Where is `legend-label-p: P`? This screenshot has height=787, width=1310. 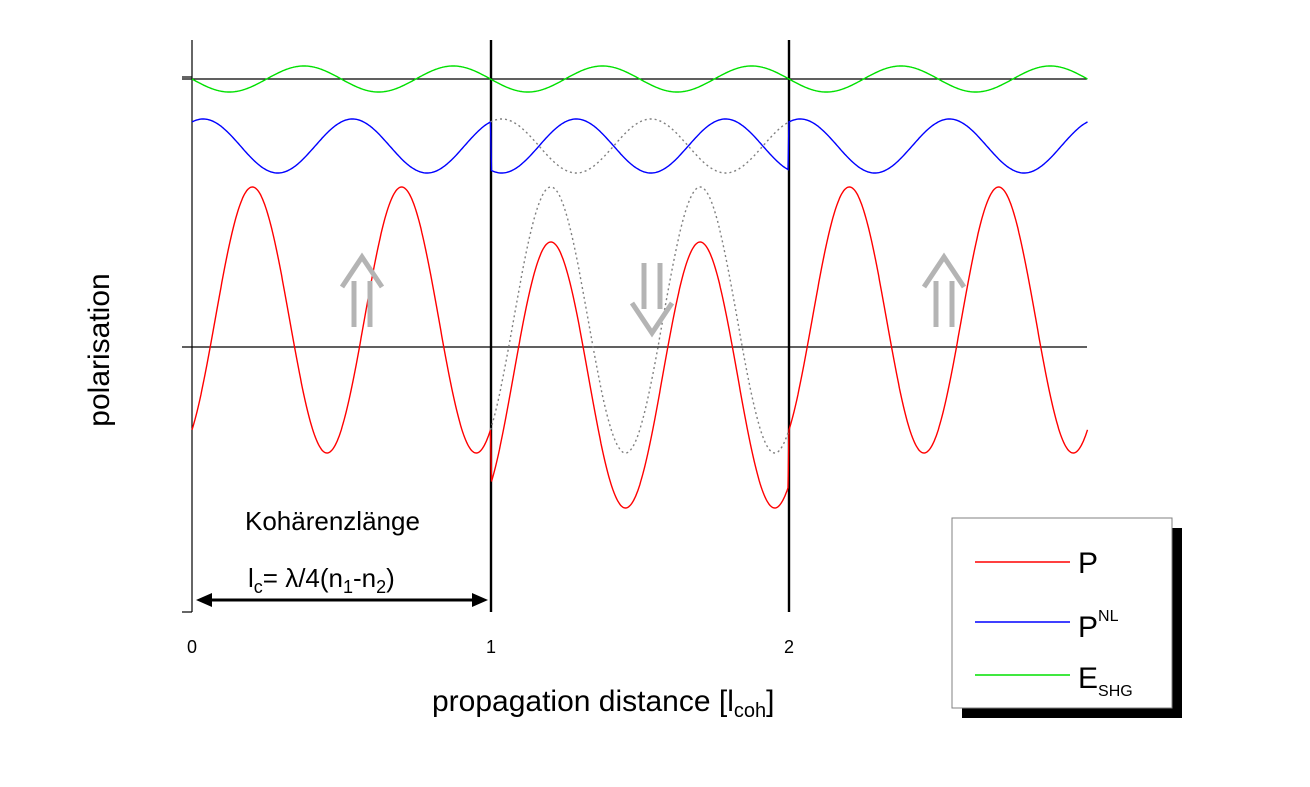 legend-label-p: P is located at coordinates (1088, 563).